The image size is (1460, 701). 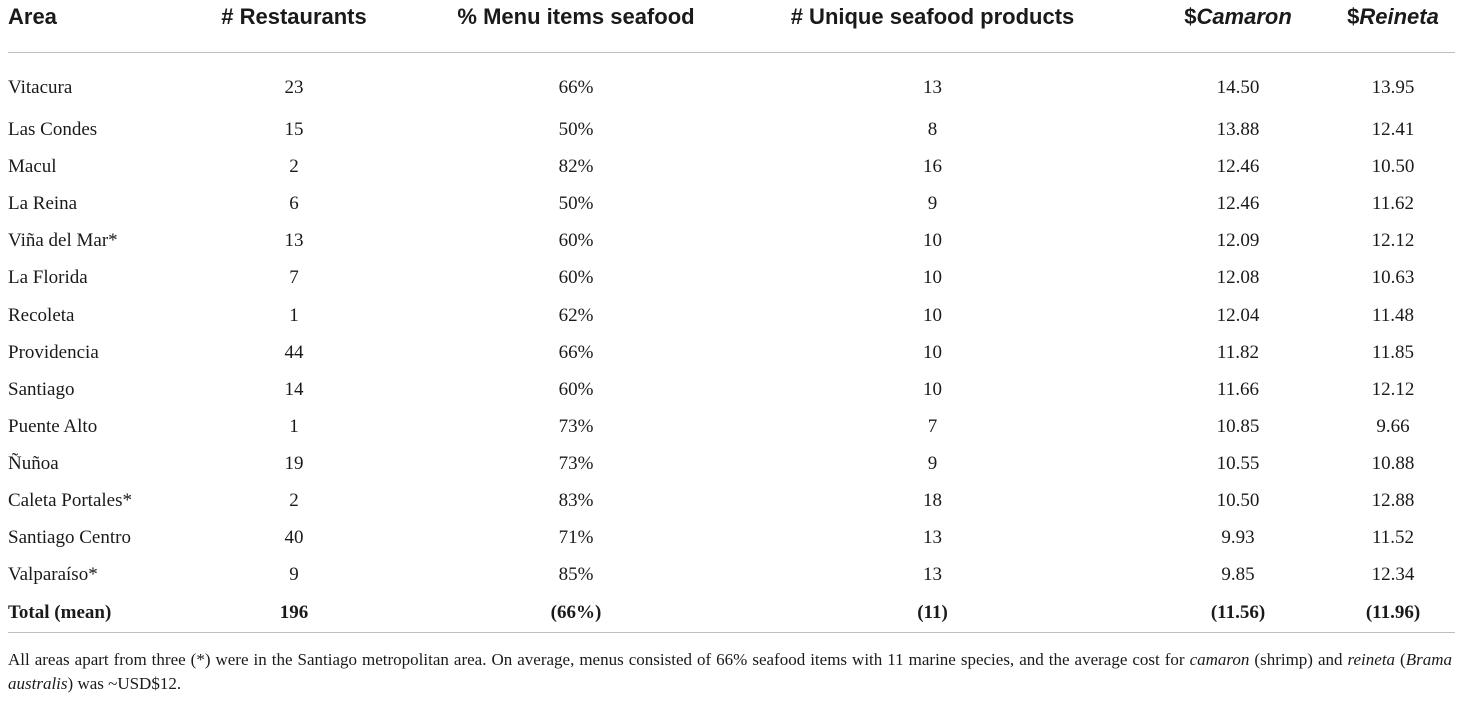 I want to click on header-camaron-price: $Camaron, so click(x=1238, y=26).